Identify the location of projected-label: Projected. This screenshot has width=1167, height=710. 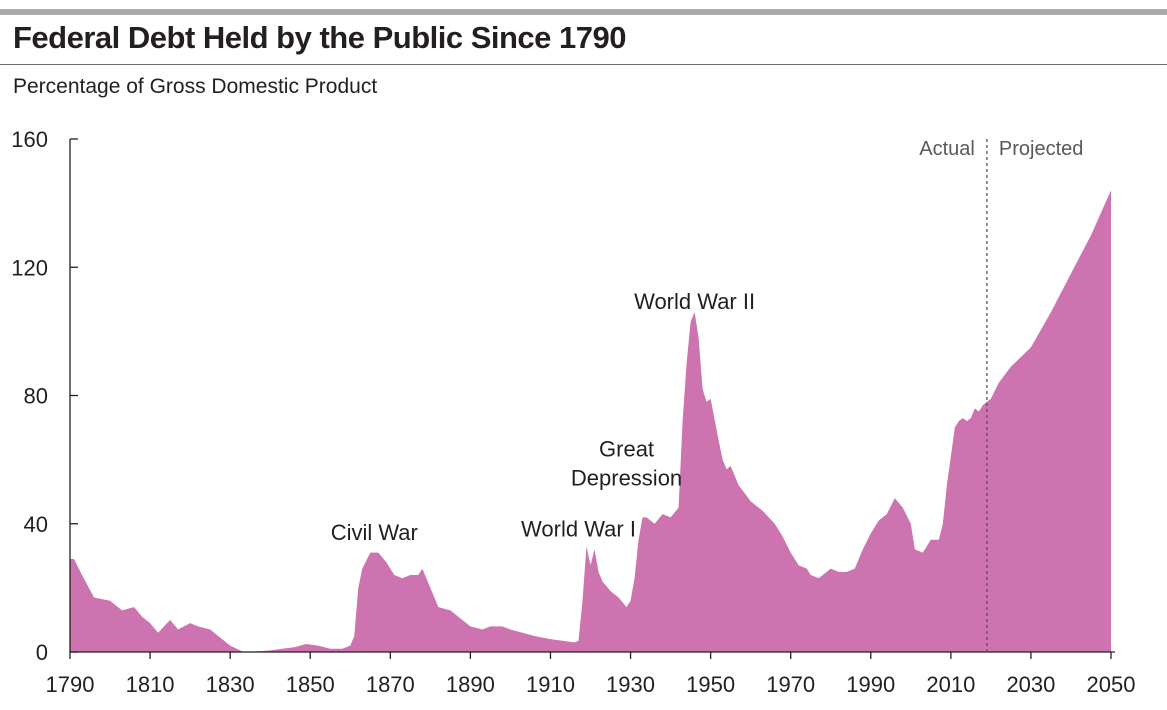
(1041, 149).